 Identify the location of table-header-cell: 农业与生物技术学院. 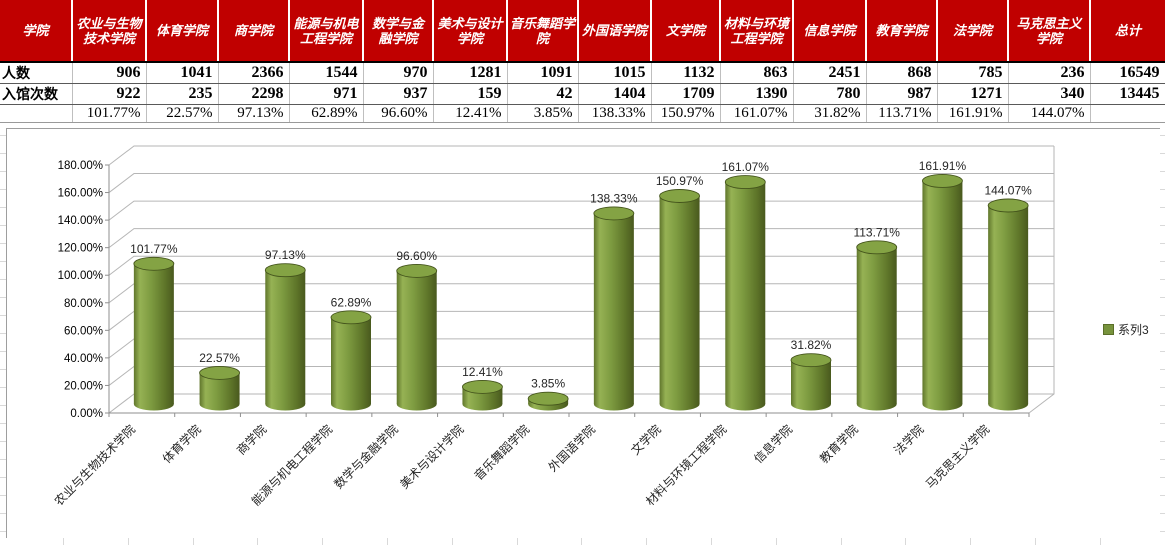
(109, 31).